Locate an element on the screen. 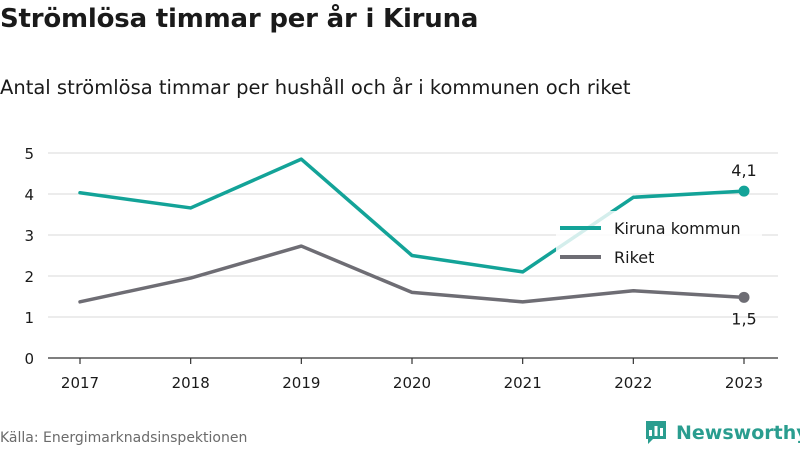 This screenshot has height=450, width=800. end-value-label: 1,5 is located at coordinates (743, 318).